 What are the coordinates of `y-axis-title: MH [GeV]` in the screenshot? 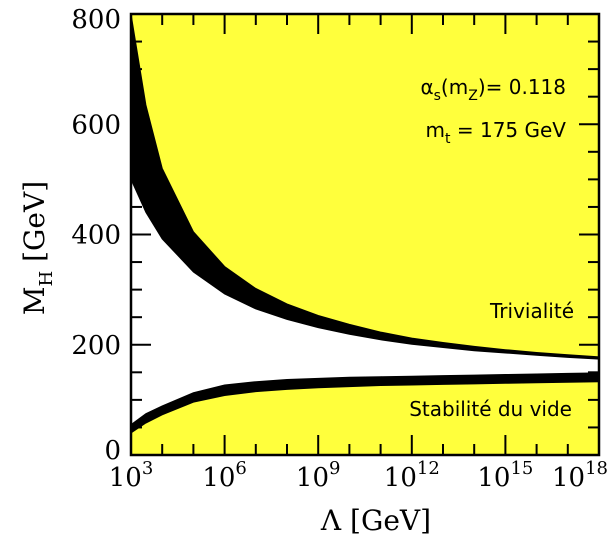 It's located at (37, 248).